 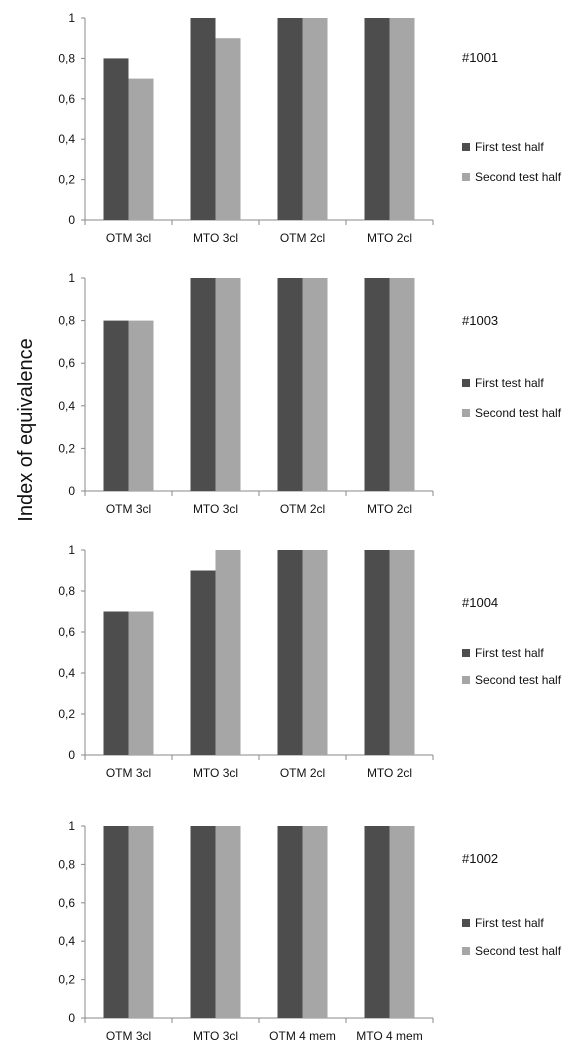 I want to click on x-tick-label: OTM 4 mem, so click(x=302, y=1036).